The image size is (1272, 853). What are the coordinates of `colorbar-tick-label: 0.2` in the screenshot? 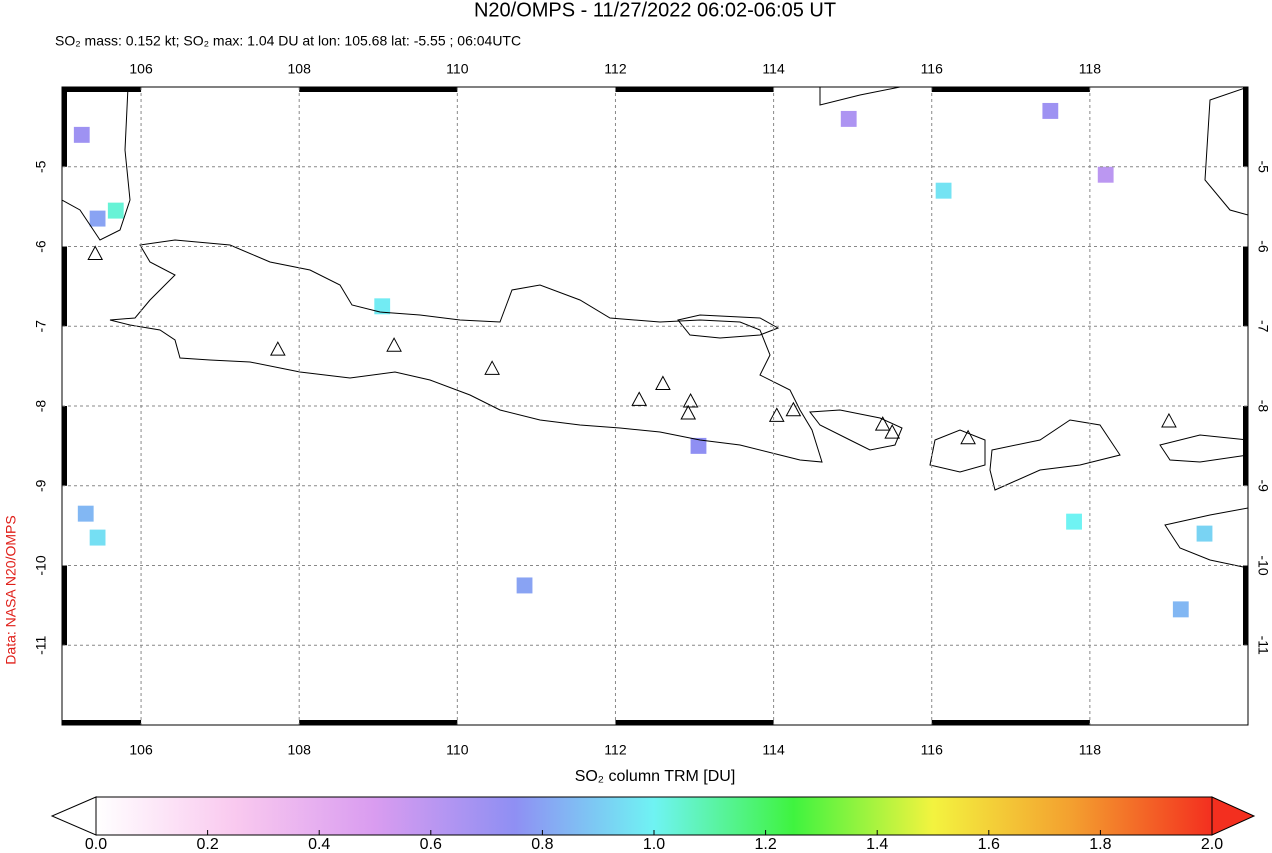 It's located at (207, 844).